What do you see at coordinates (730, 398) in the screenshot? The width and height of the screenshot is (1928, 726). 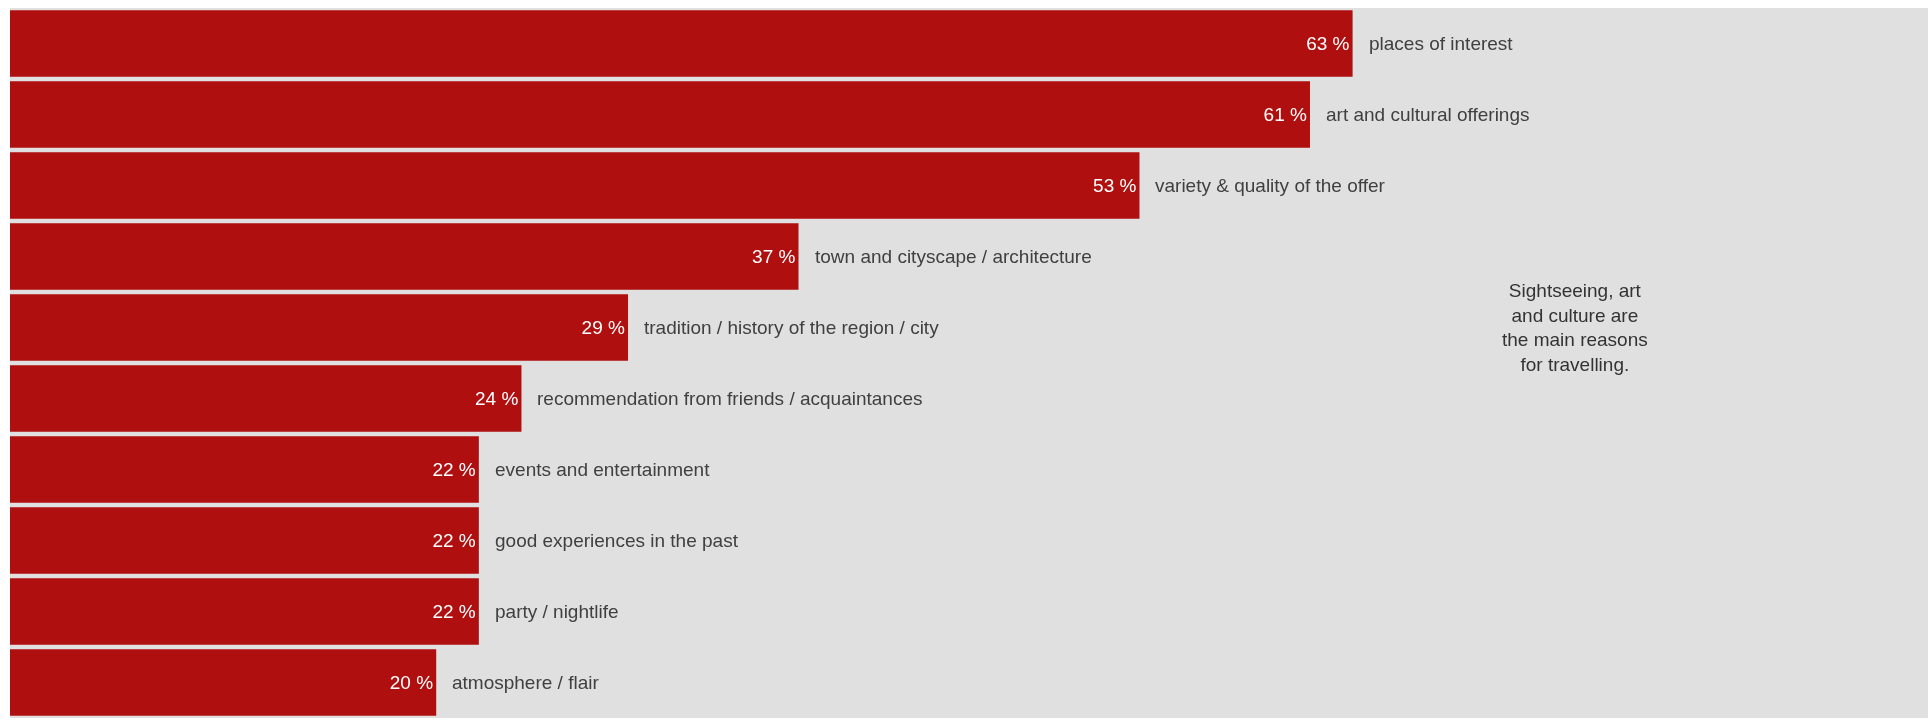 I see `y-tick-label: recommendation from friends / acquaintances` at bounding box center [730, 398].